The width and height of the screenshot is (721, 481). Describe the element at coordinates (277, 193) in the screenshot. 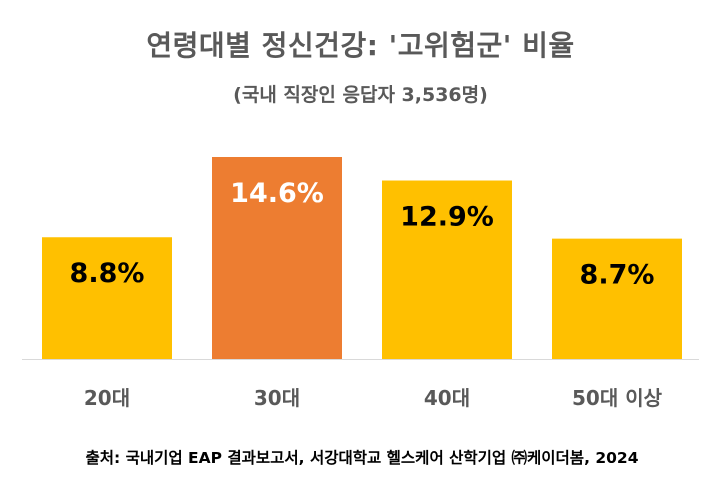

I see `data-label-2: 14.6%` at that location.